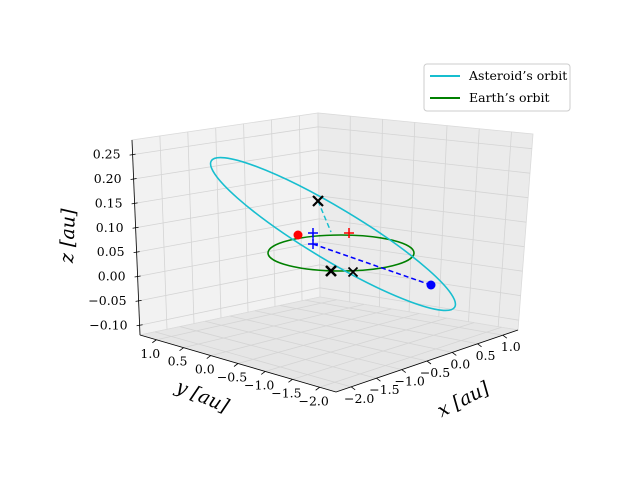 The width and height of the screenshot is (640, 480). Describe the element at coordinates (107, 300) in the screenshot. I see `z-tick-label: −0.05` at that location.